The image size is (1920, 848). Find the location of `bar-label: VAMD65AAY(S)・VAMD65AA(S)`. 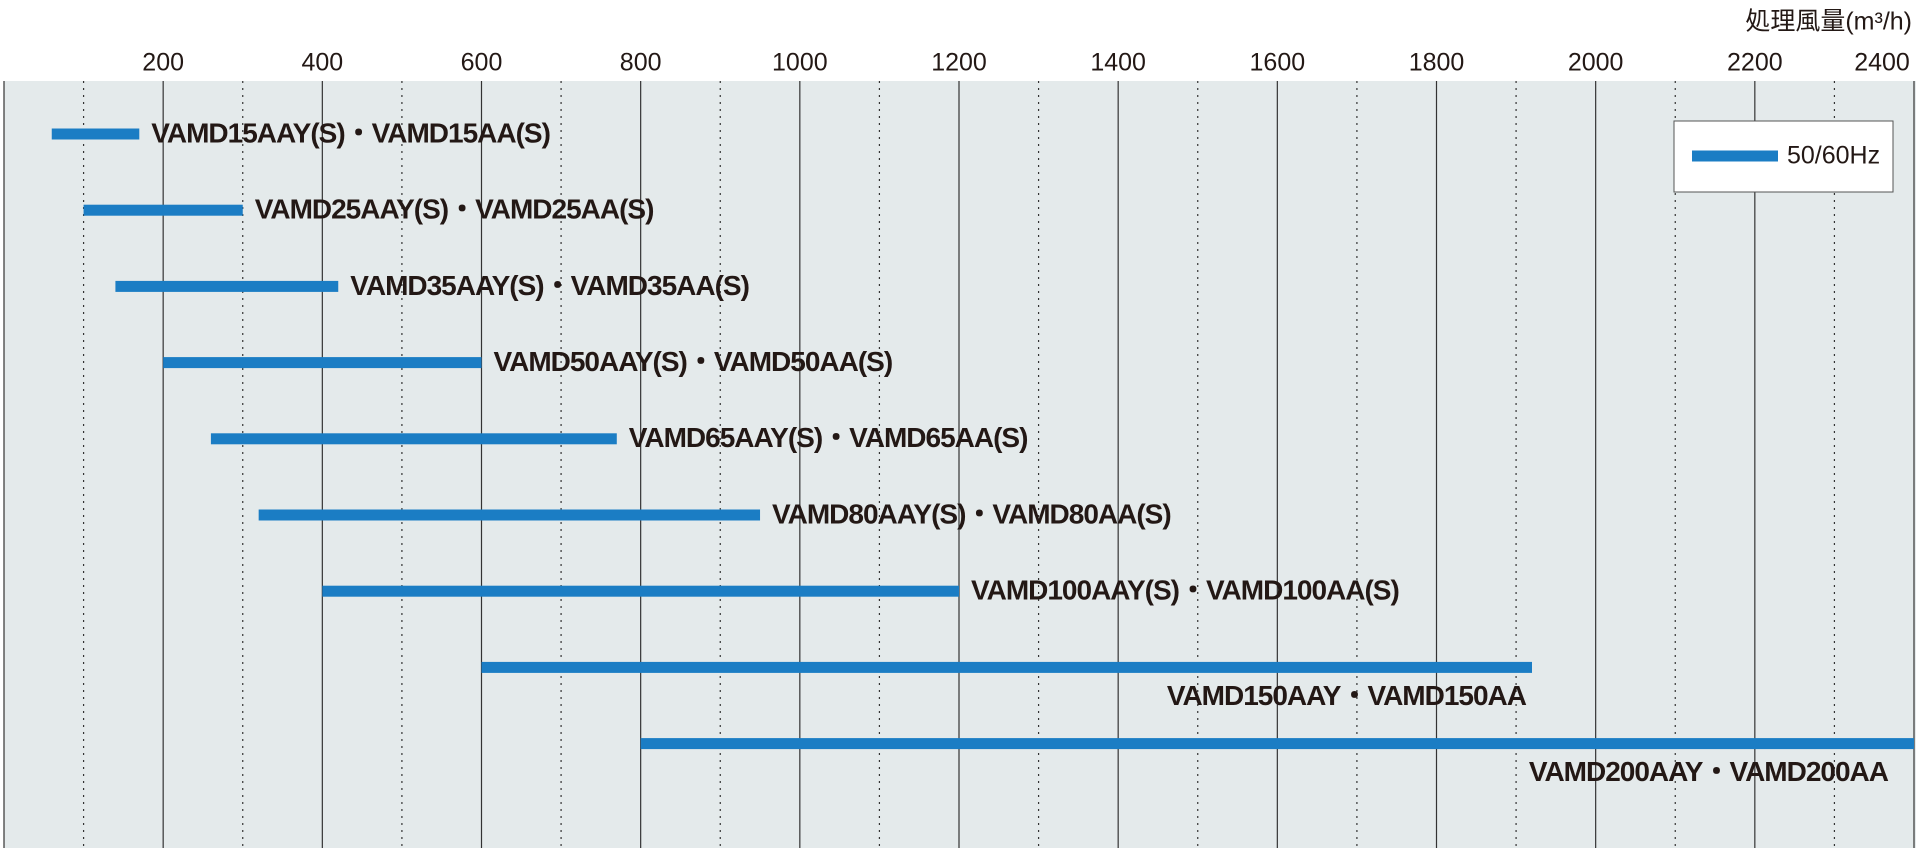

bar-label: VAMD65AAY(S)・VAMD65AA(S) is located at coordinates (828, 437).